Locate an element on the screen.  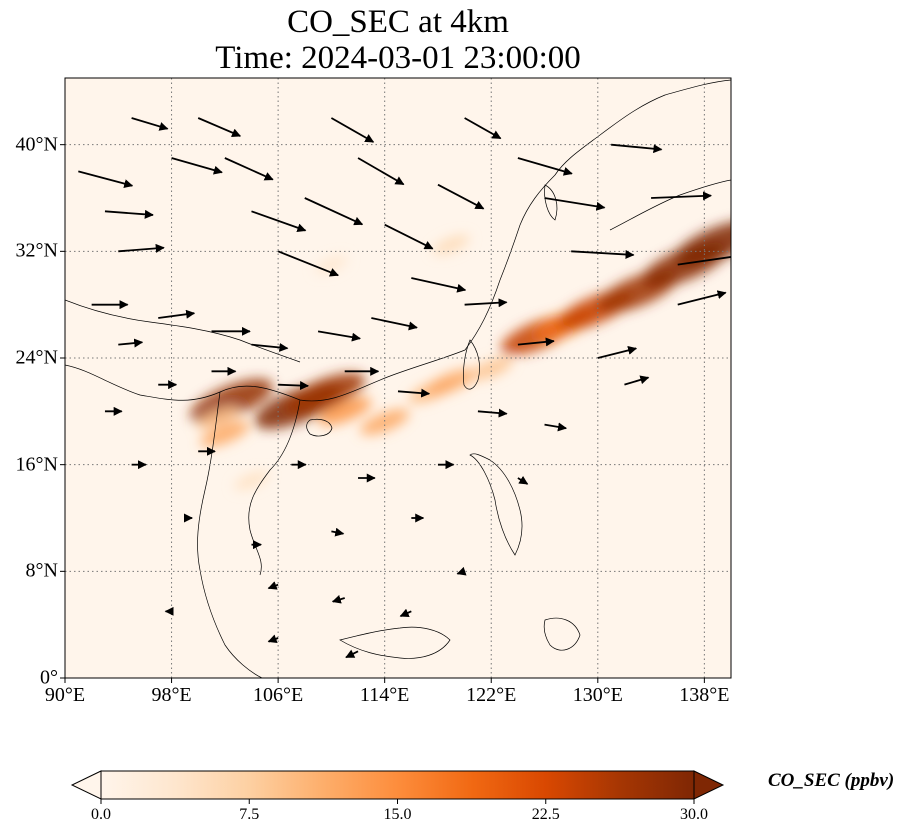
colorbar-tick-label: 7.5 is located at coordinates (249, 814).